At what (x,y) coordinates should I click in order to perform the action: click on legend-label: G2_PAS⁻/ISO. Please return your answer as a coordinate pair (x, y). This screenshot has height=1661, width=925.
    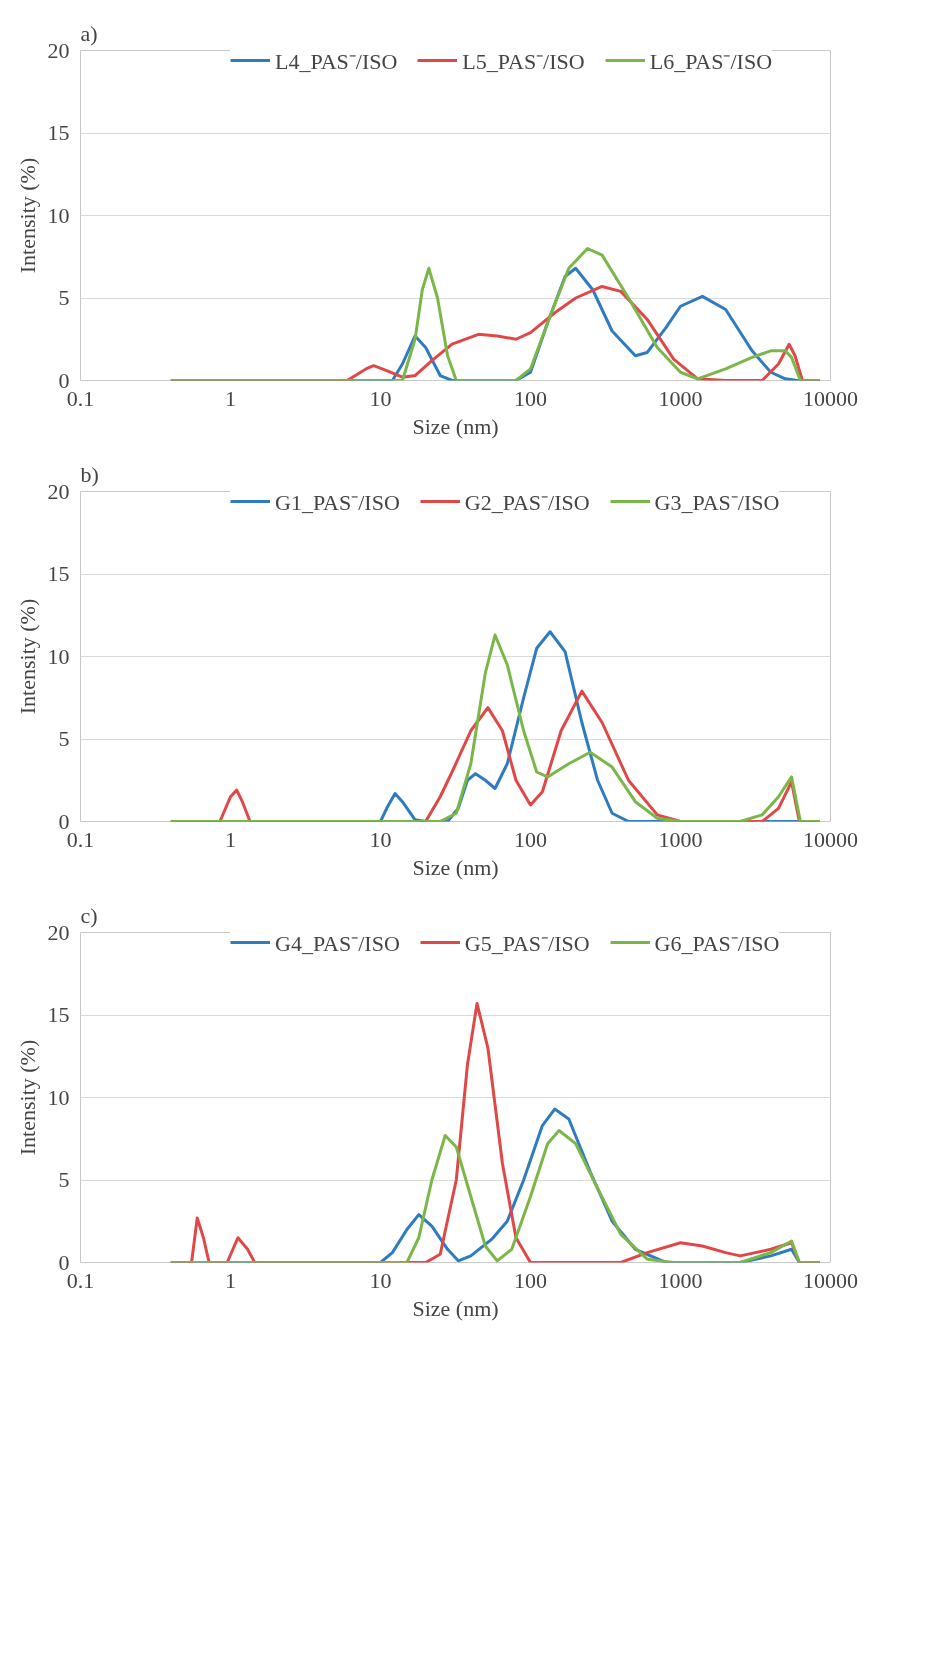
    Looking at the image, I should click on (527, 503).